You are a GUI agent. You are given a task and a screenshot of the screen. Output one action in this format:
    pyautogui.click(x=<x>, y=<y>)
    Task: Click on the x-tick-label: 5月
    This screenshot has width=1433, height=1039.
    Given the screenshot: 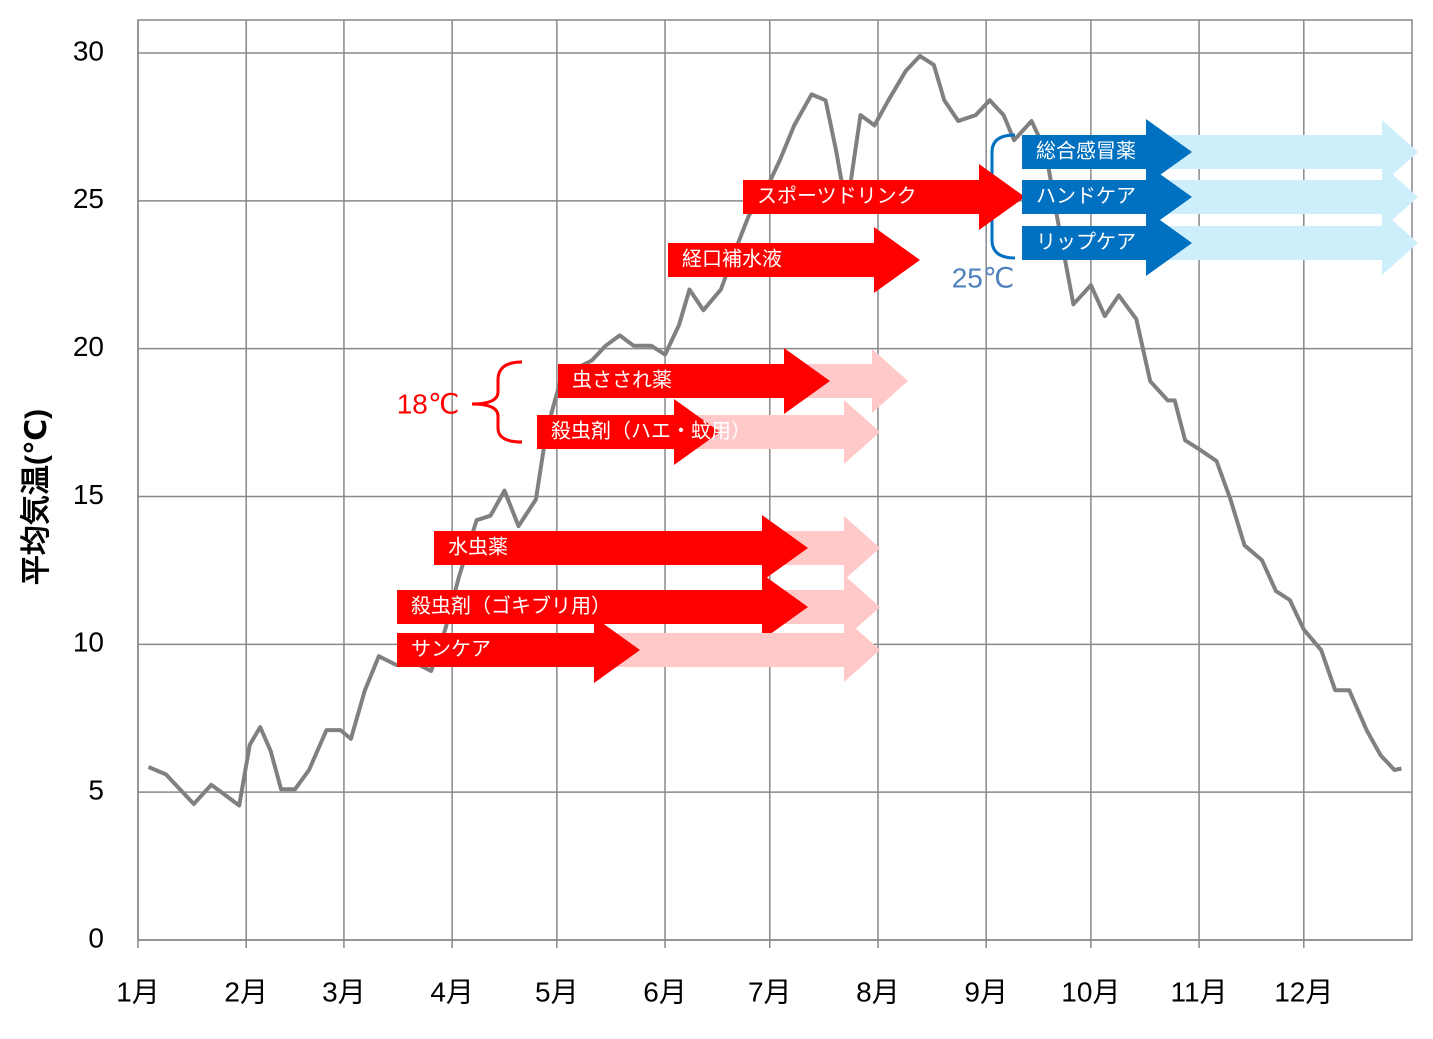 What is the action you would take?
    pyautogui.click(x=557, y=991)
    